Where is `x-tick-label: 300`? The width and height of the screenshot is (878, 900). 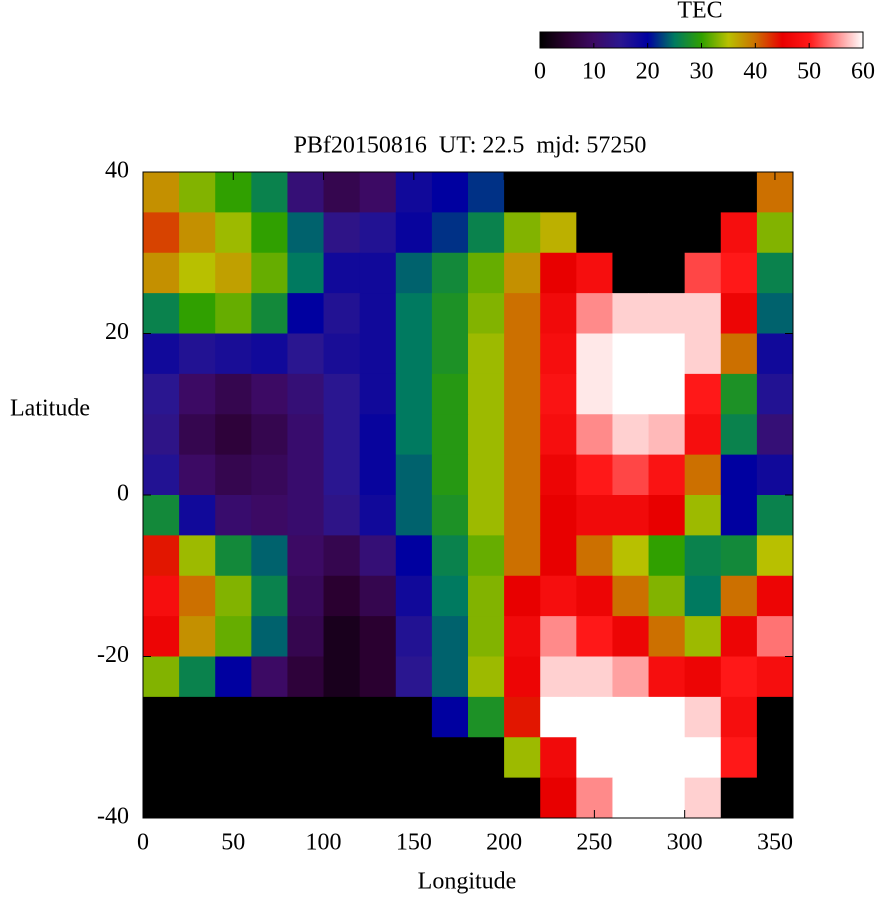 x-tick-label: 300 is located at coordinates (685, 843).